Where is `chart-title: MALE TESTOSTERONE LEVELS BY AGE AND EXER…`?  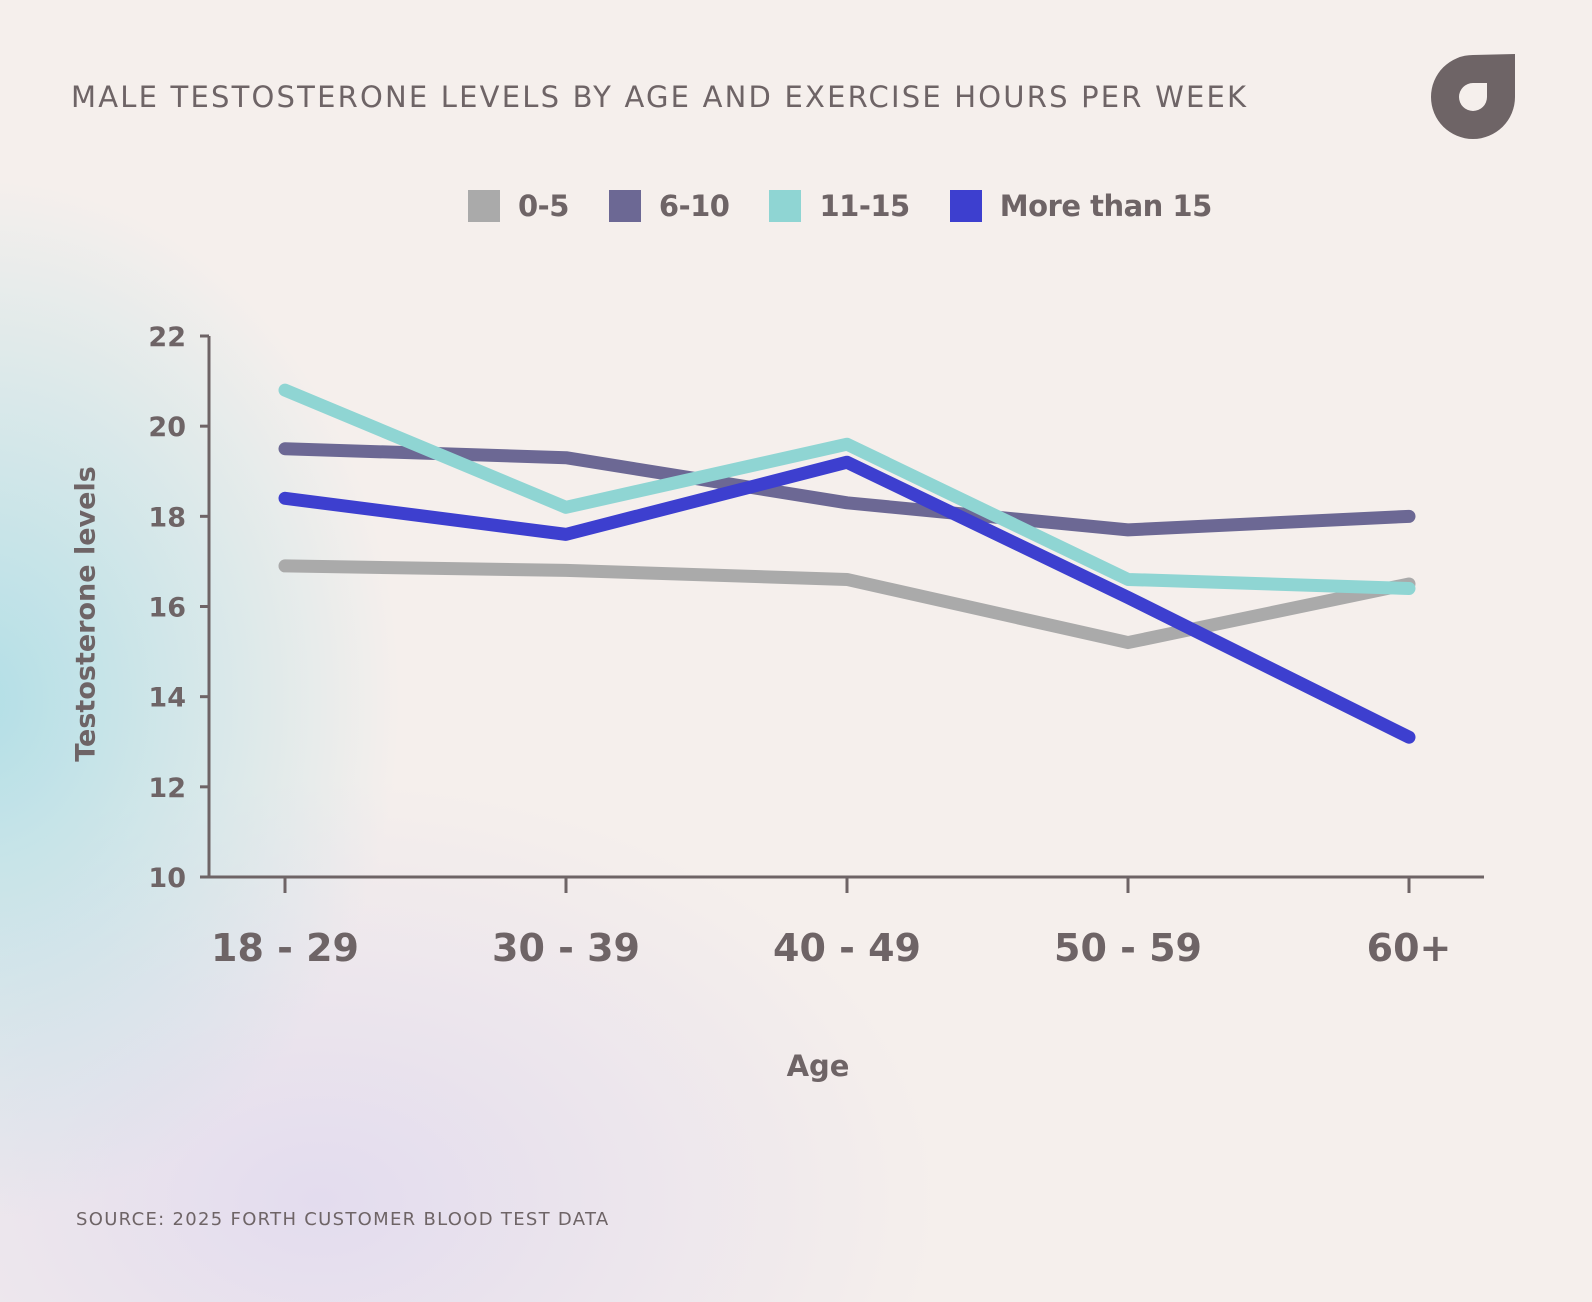
chart-title: MALE TESTOSTERONE LEVELS BY AGE AND EXER… is located at coordinates (660, 97).